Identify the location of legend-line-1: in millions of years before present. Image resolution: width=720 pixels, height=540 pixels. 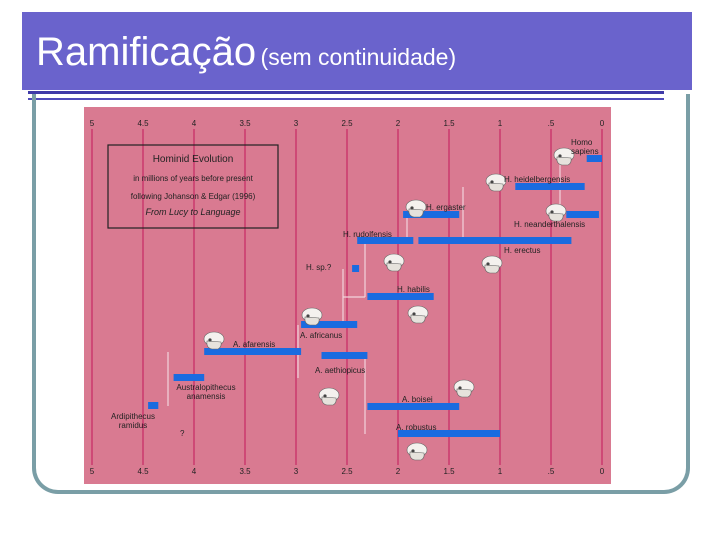
(193, 178).